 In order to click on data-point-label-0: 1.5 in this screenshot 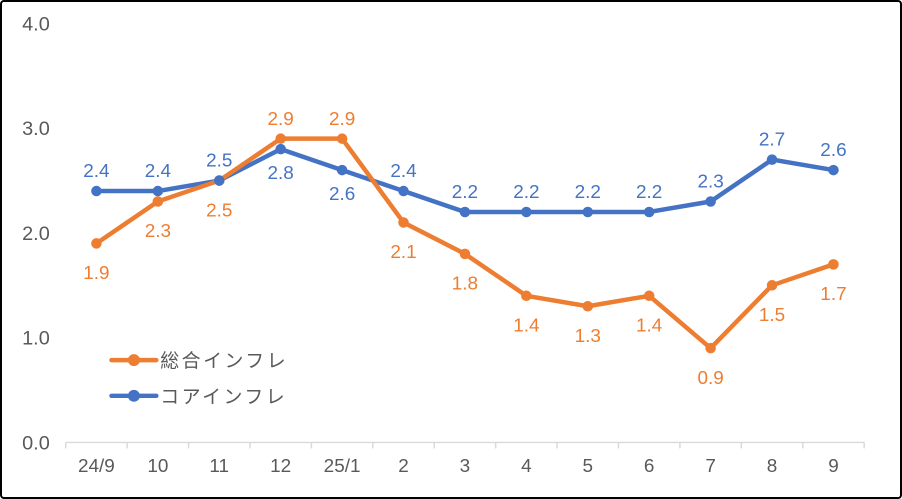, I will do `click(772, 315)`.